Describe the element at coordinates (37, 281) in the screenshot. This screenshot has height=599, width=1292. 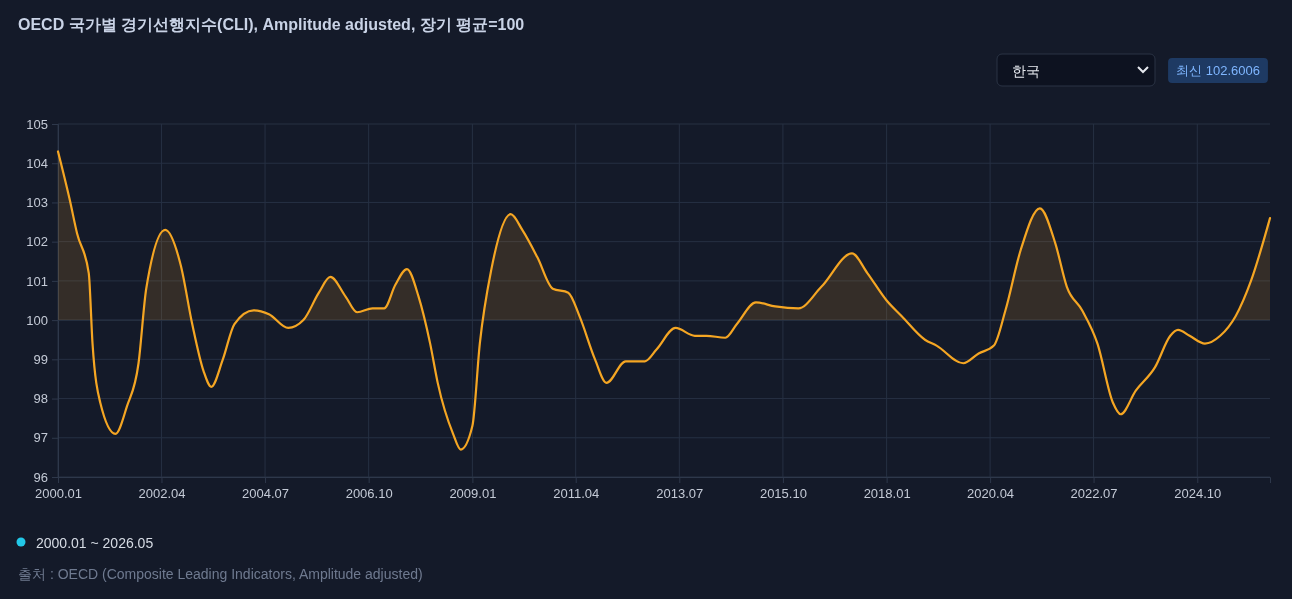
I see `y-tick-label: 101` at that location.